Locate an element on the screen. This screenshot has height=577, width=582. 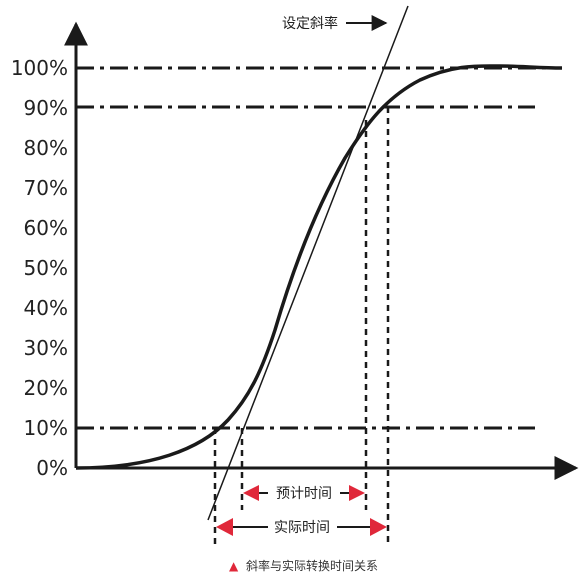
y-tick-label-90: 90% is located at coordinates (46, 108).